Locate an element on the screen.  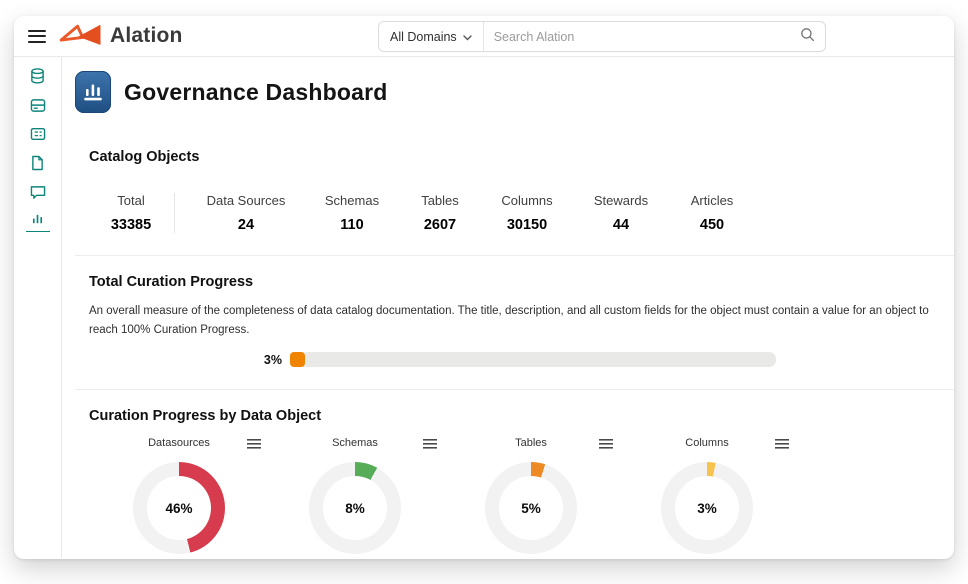
donut-chart-title: Datasources is located at coordinates (179, 443).